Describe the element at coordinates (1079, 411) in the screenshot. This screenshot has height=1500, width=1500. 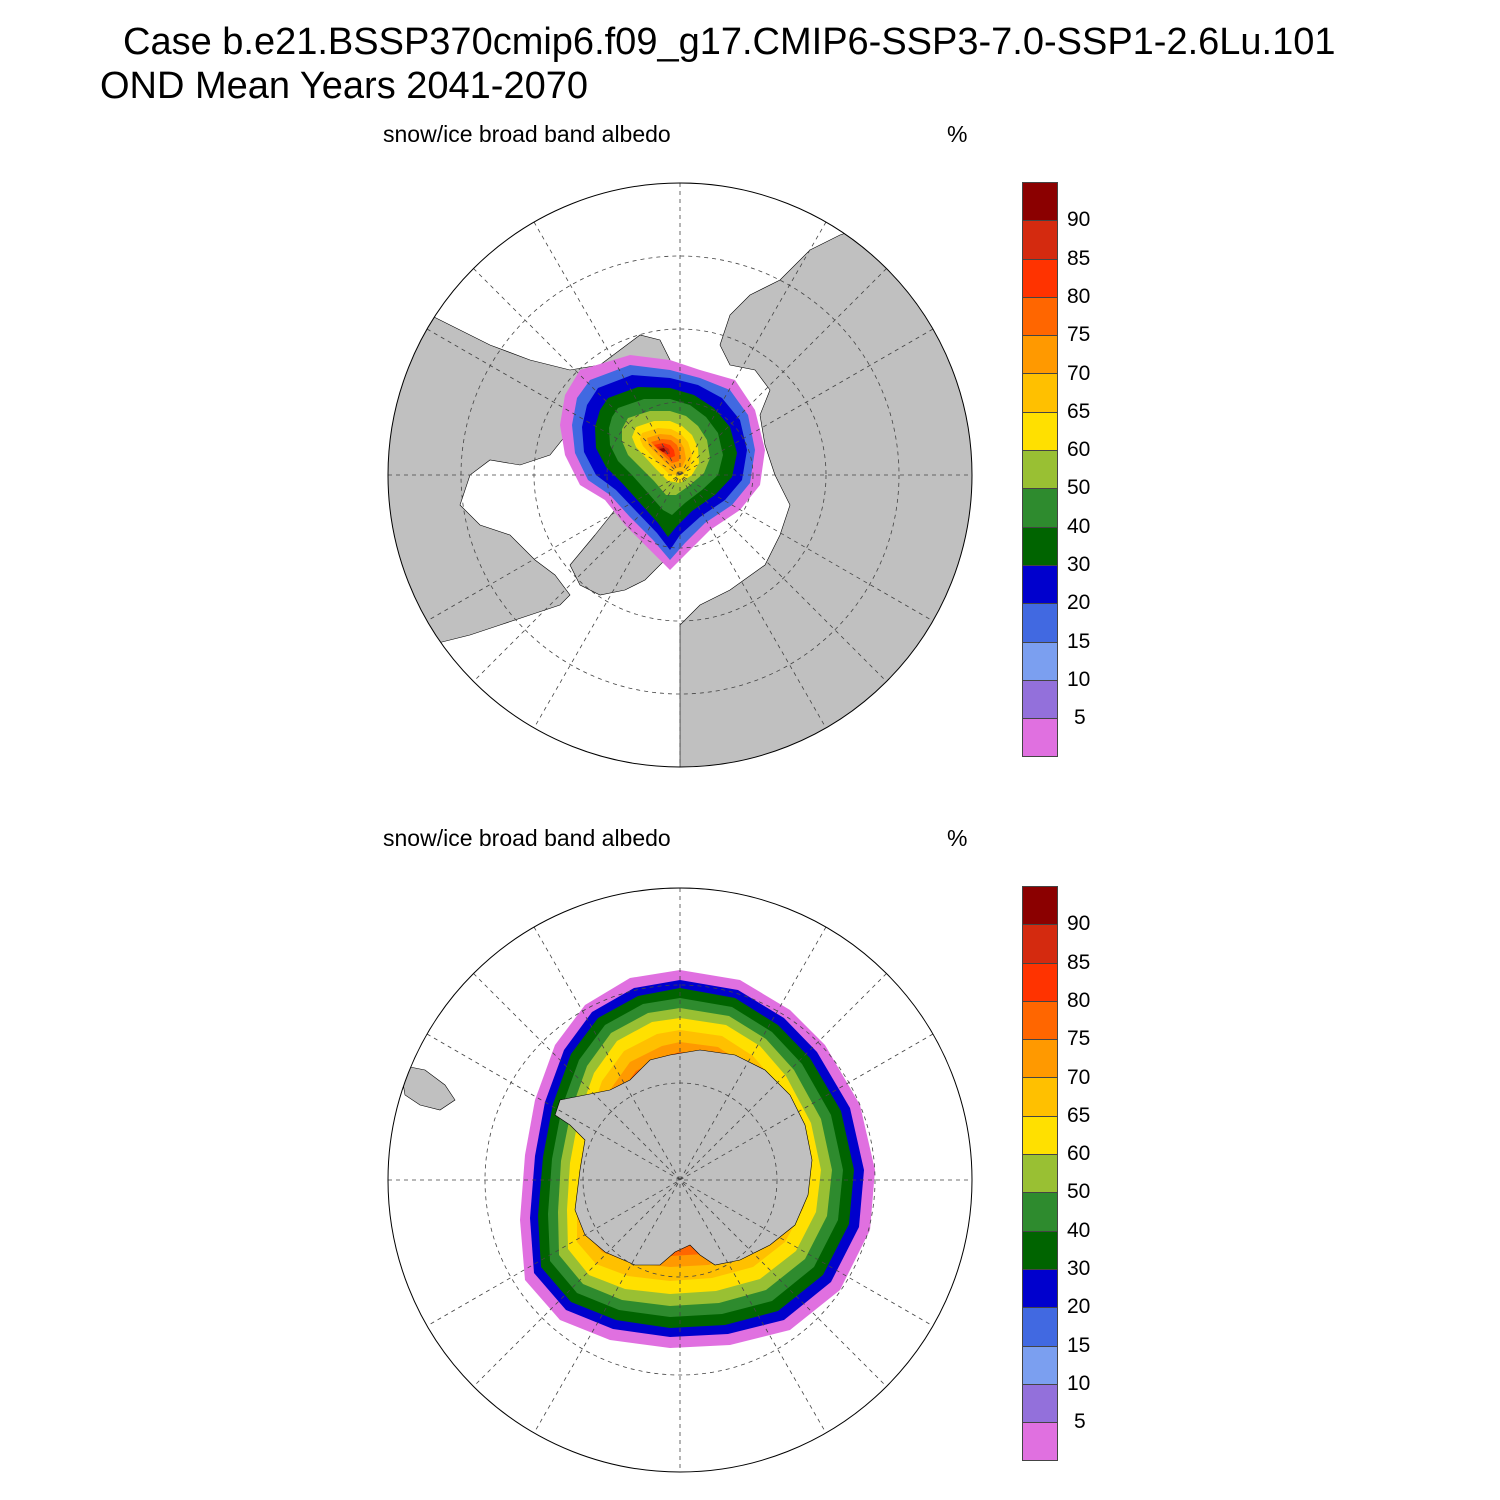
I see `north-colorbar-tick-label: 65` at that location.